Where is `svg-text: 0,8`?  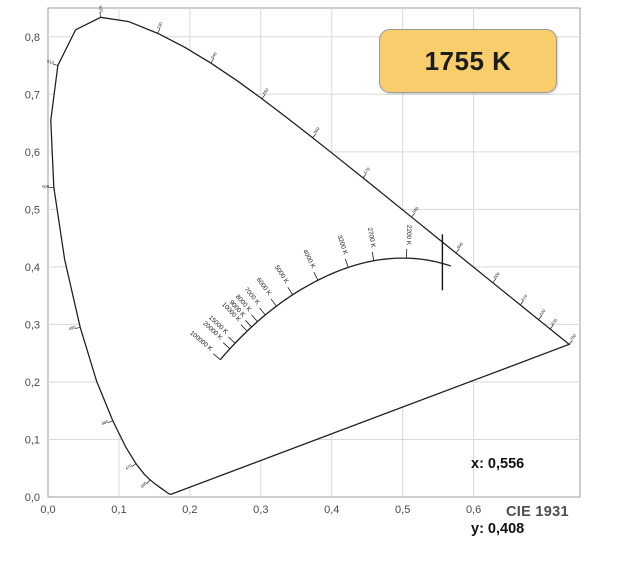 svg-text: 0,8 is located at coordinates (32, 38).